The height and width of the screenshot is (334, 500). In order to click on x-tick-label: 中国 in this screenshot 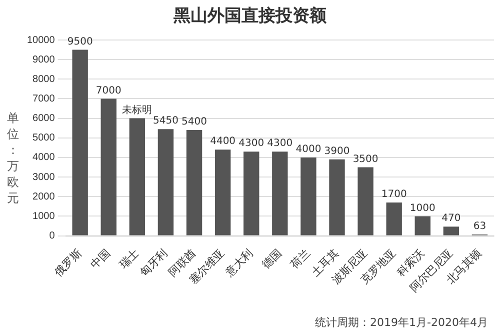, I will do `click(100, 259)`.